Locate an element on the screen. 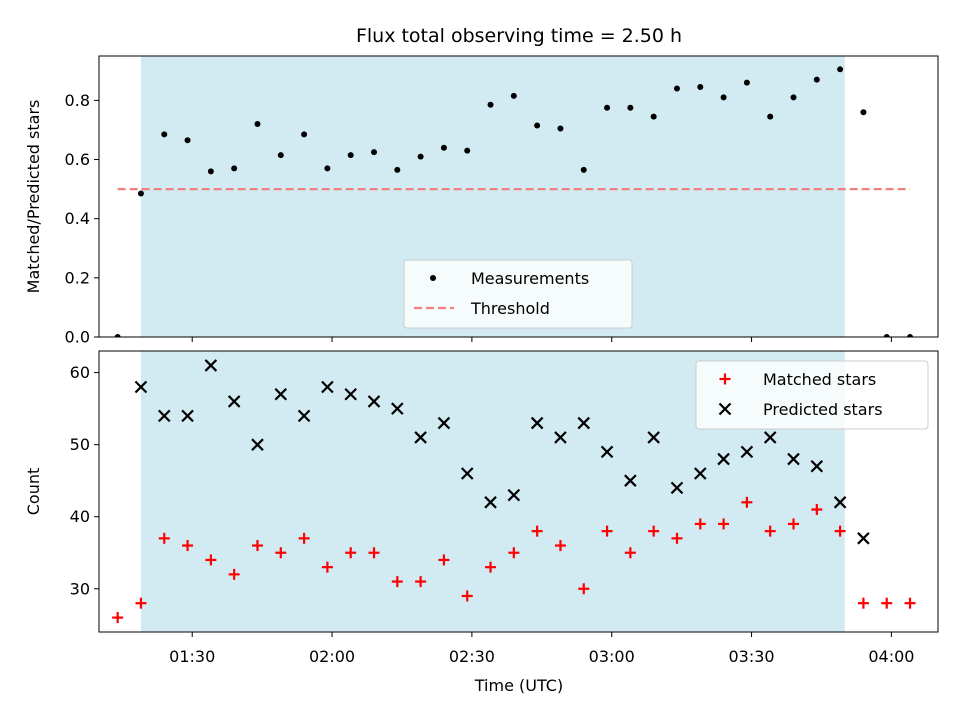 This screenshot has height=720, width=960. legend-measurement-marker is located at coordinates (433, 278).